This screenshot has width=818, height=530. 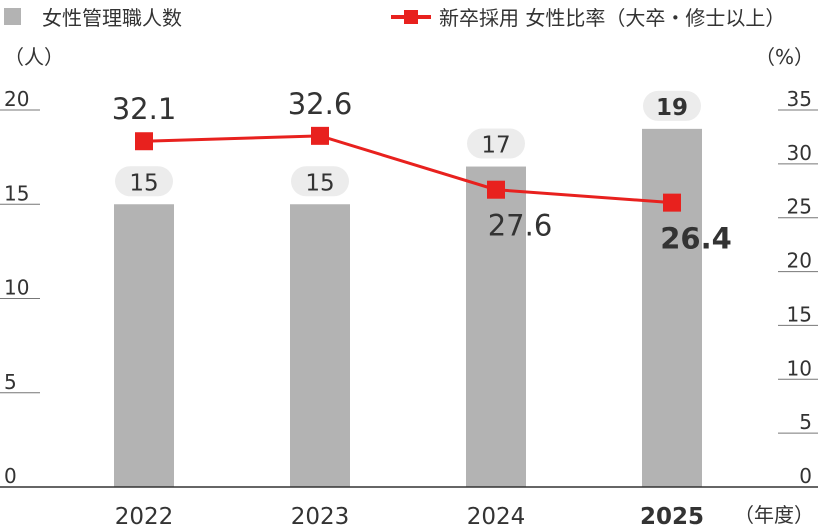 What do you see at coordinates (805, 422) in the screenshot?
I see `right-tick-label: 5` at bounding box center [805, 422].